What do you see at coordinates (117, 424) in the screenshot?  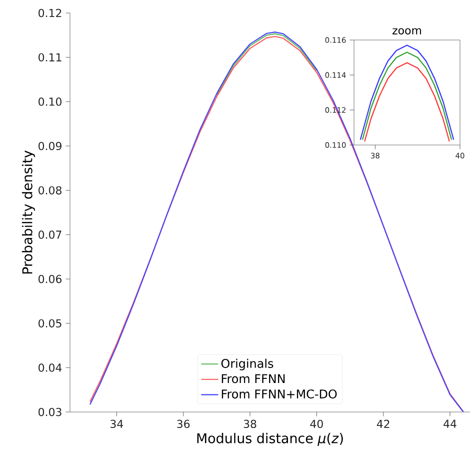 I see `x-tick-label: 34` at bounding box center [117, 424].